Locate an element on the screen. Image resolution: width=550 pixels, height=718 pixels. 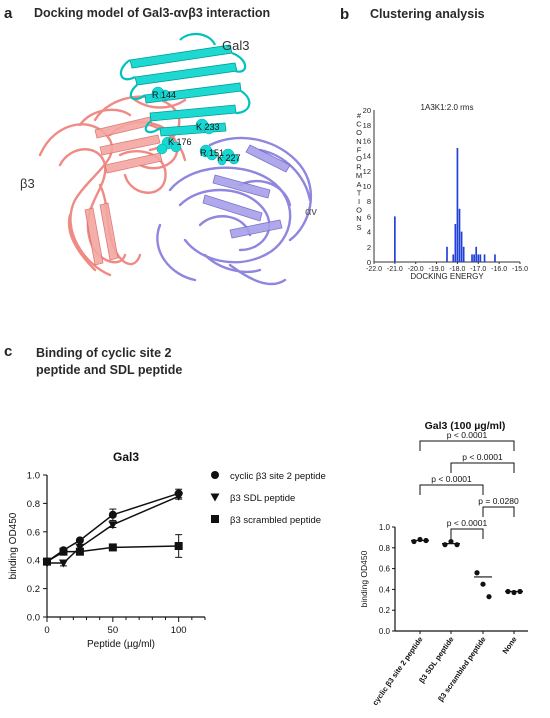
histogram-x-tick-label: -21.0 is located at coordinates (395, 269).